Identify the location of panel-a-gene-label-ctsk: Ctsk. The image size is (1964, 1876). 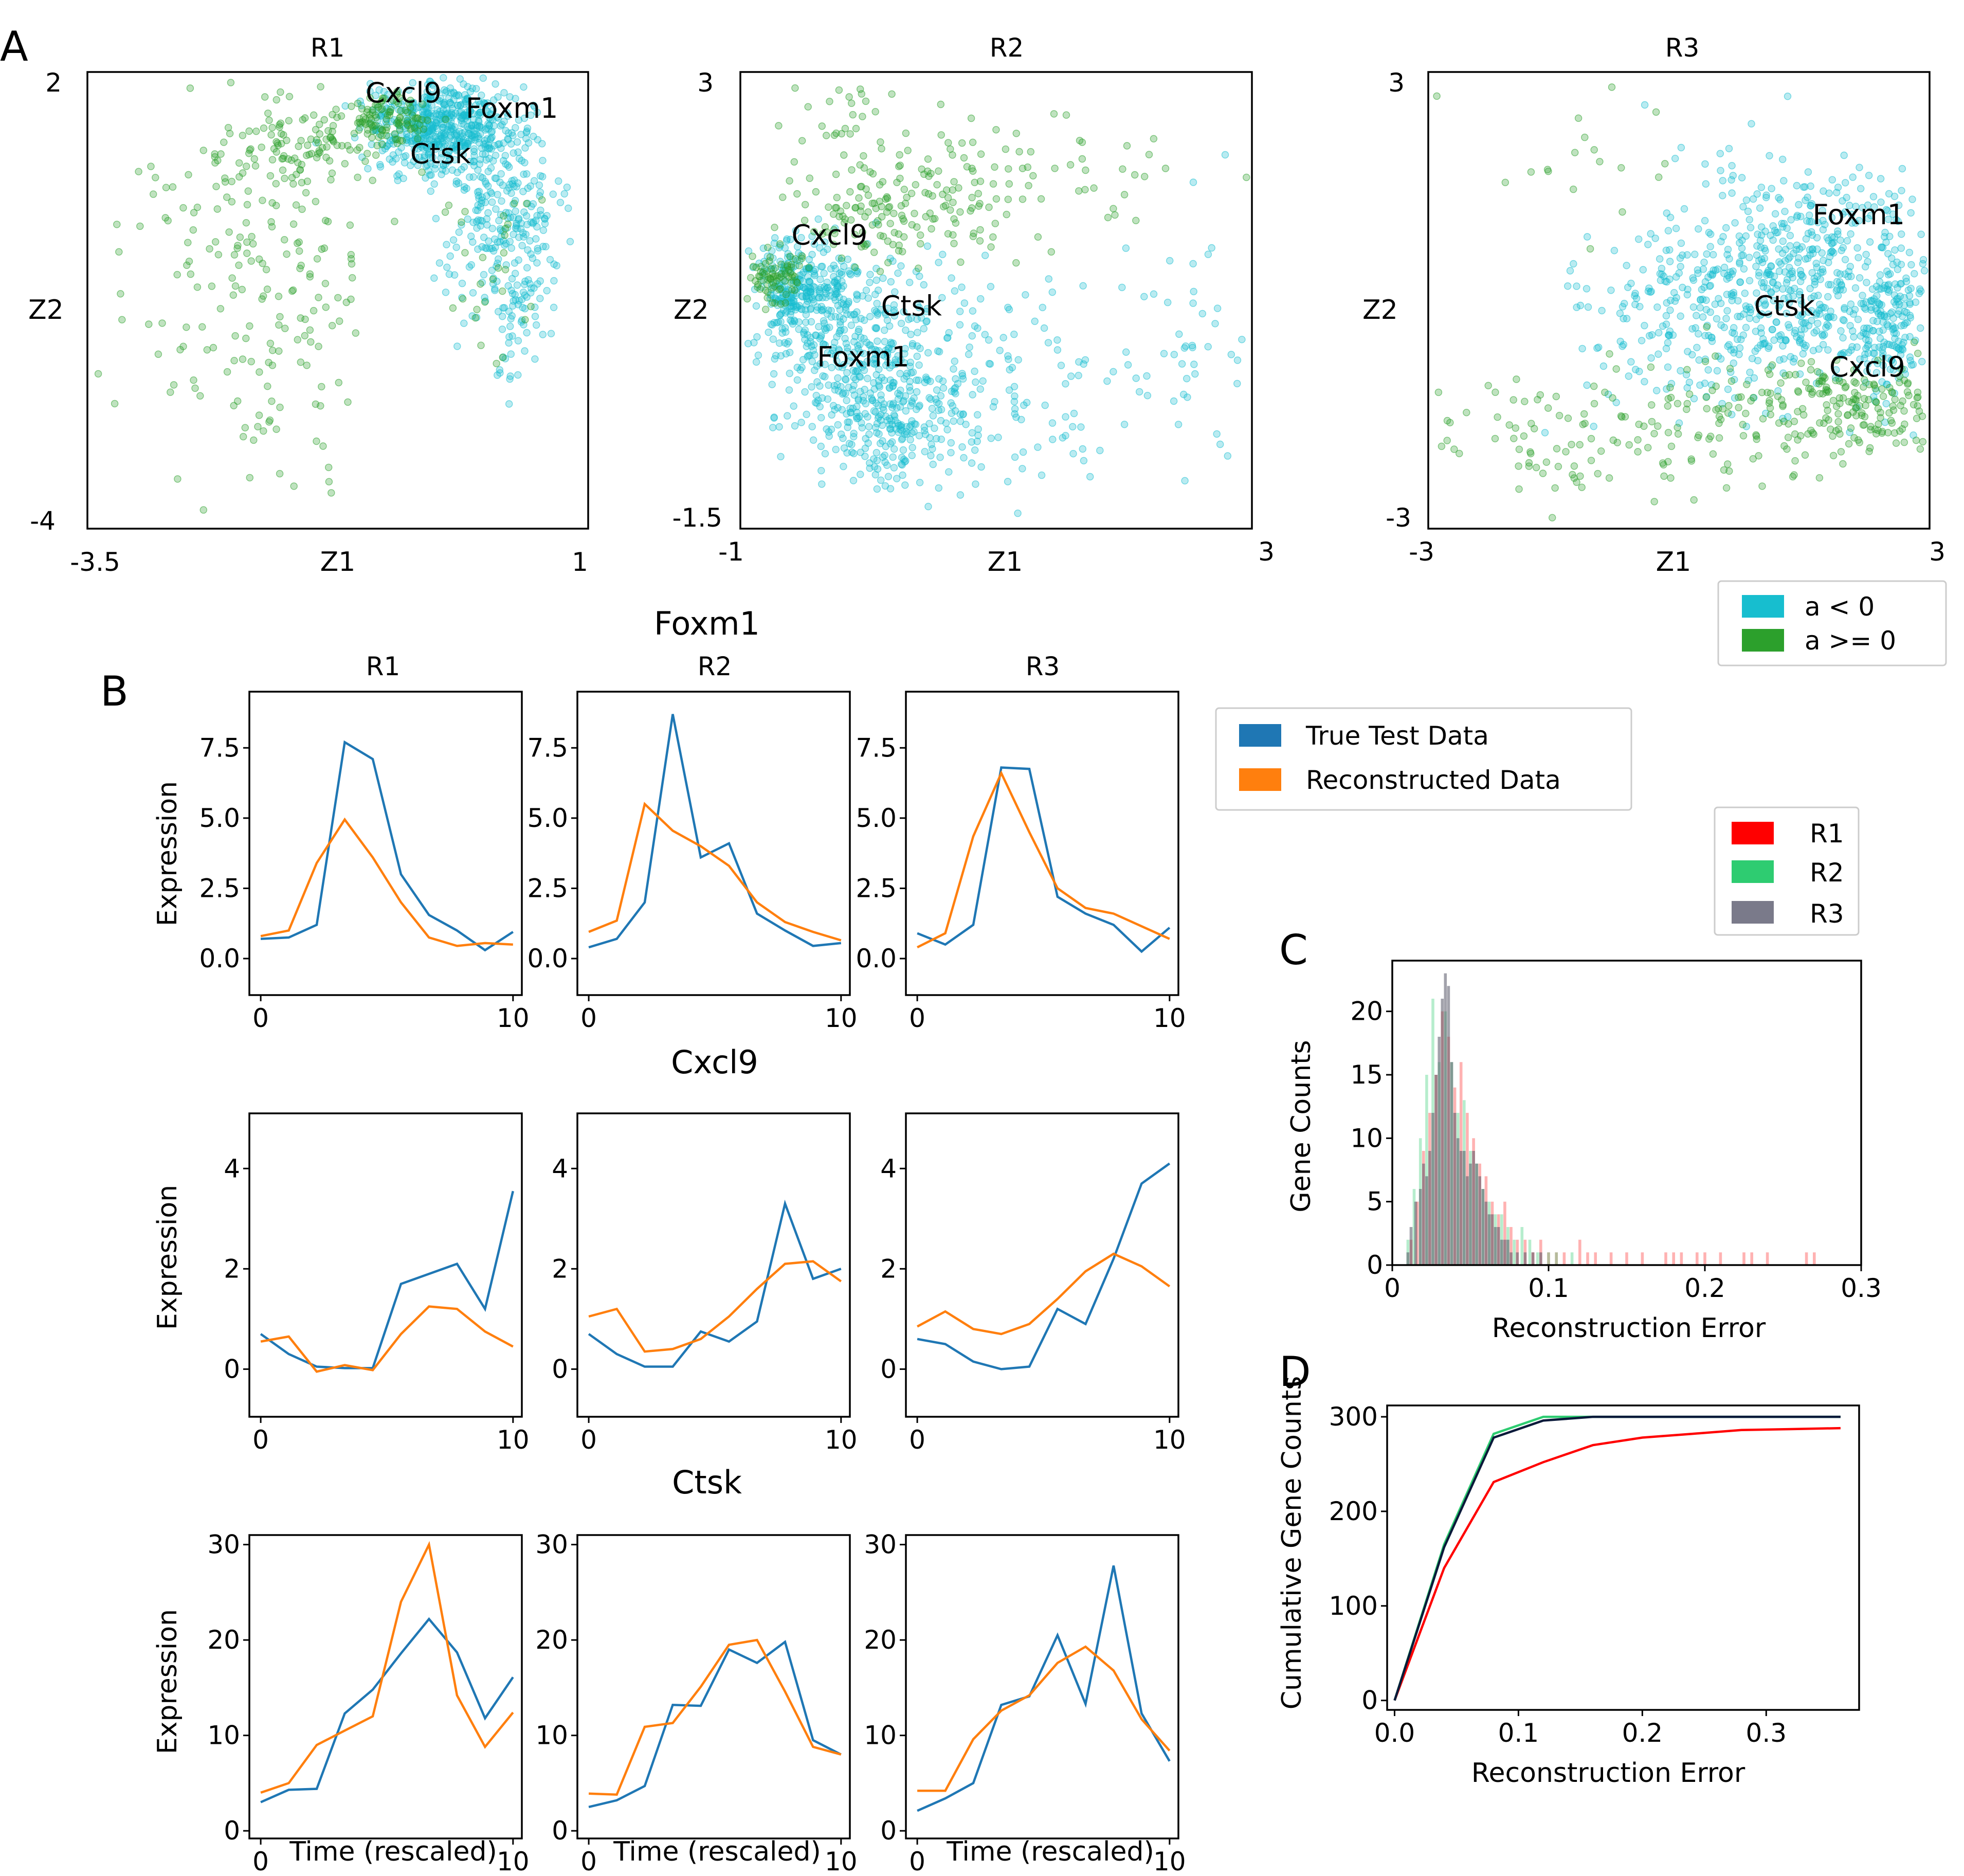
(1784, 306).